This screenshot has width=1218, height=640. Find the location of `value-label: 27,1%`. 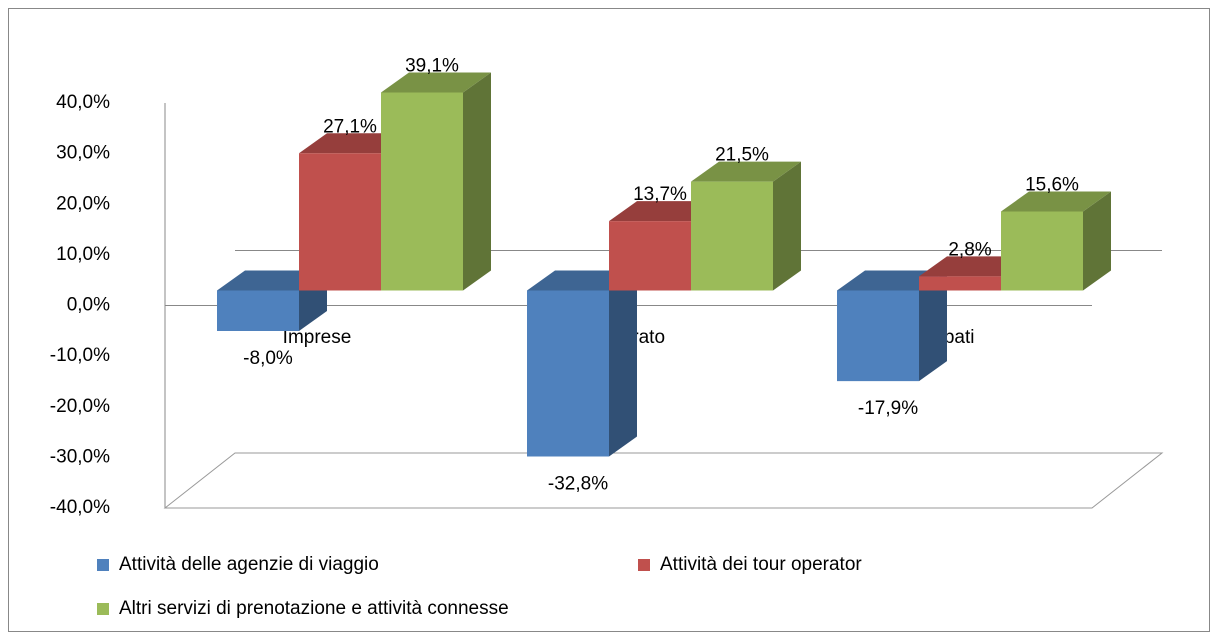

value-label: 27,1% is located at coordinates (350, 126).